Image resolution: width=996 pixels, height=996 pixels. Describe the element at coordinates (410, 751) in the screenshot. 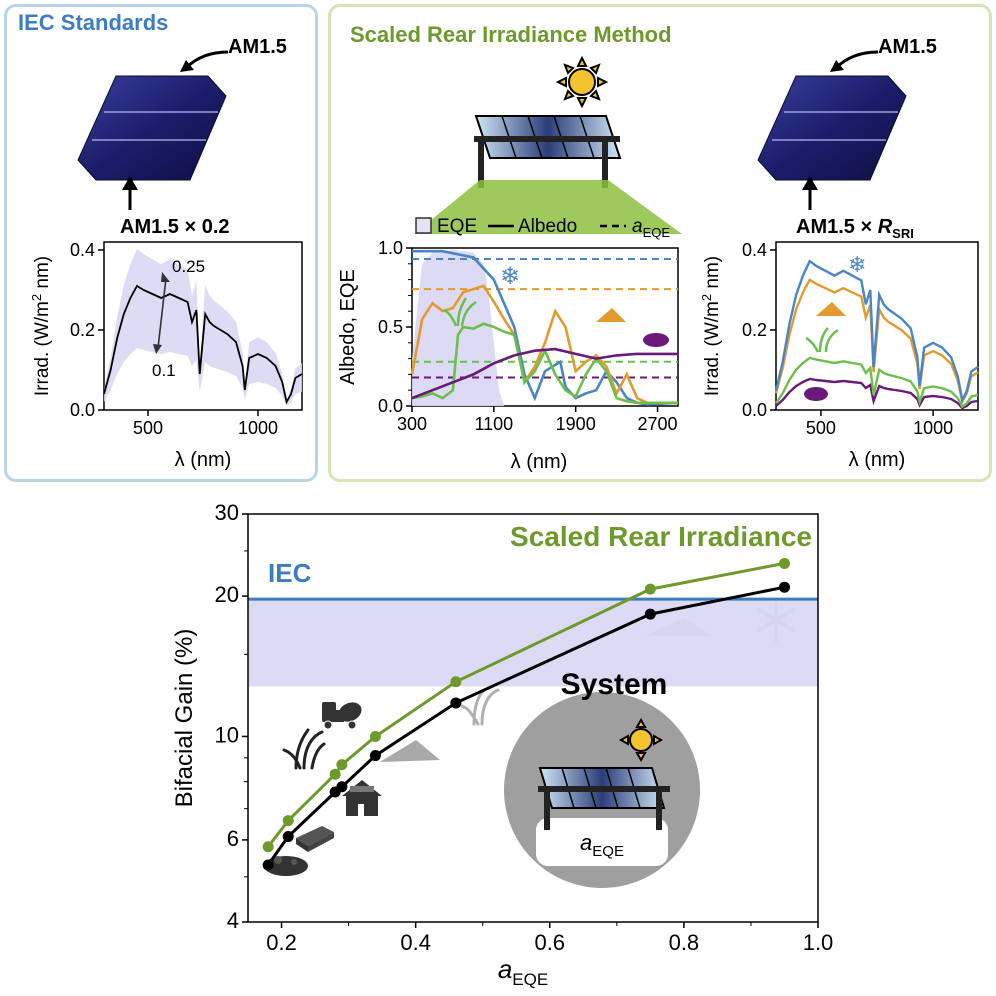

I see `sand-pile-icon` at that location.